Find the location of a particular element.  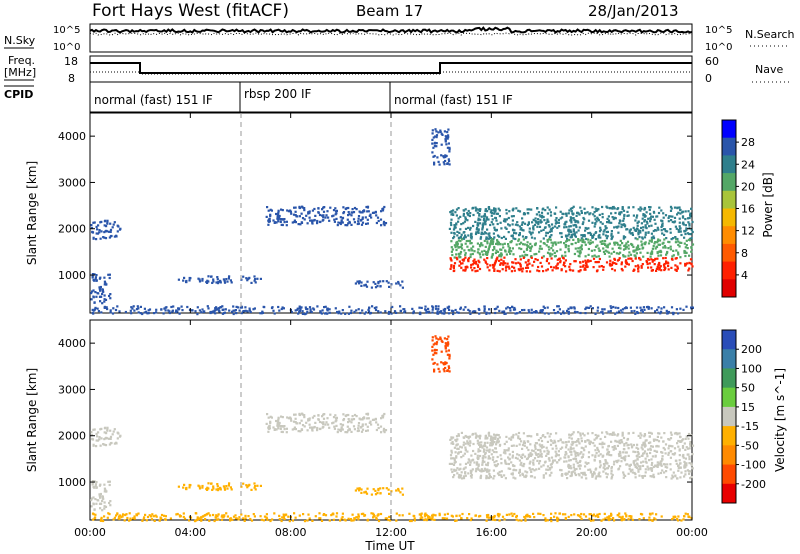

y-tick-label: 1000 is located at coordinates (72, 275).